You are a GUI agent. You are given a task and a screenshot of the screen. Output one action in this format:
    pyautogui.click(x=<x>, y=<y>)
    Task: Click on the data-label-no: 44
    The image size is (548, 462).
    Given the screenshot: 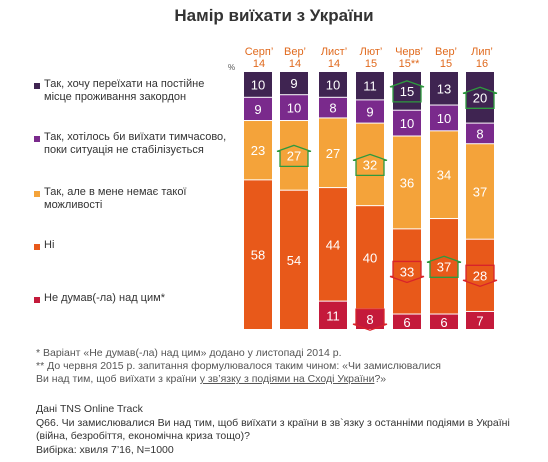 What is the action you would take?
    pyautogui.click(x=333, y=244)
    